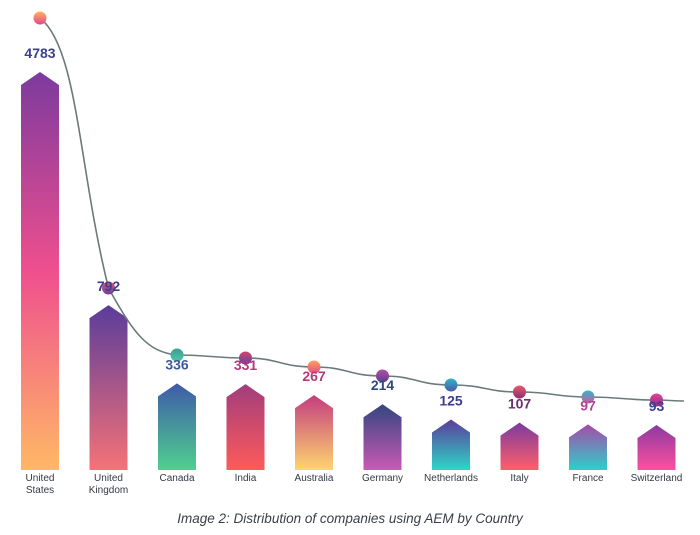 The width and height of the screenshot is (700, 535). I want to click on value-label: 336, so click(177, 364).